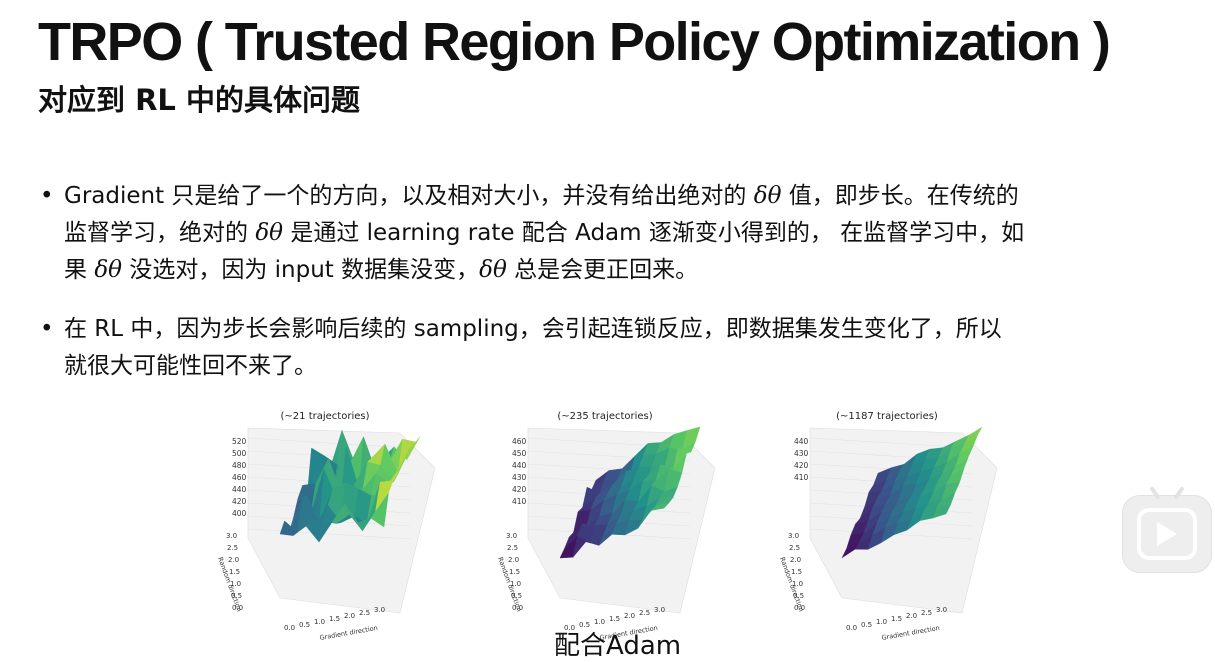 The width and height of the screenshot is (1215, 662). I want to click on play-icon, so click(1167, 534).